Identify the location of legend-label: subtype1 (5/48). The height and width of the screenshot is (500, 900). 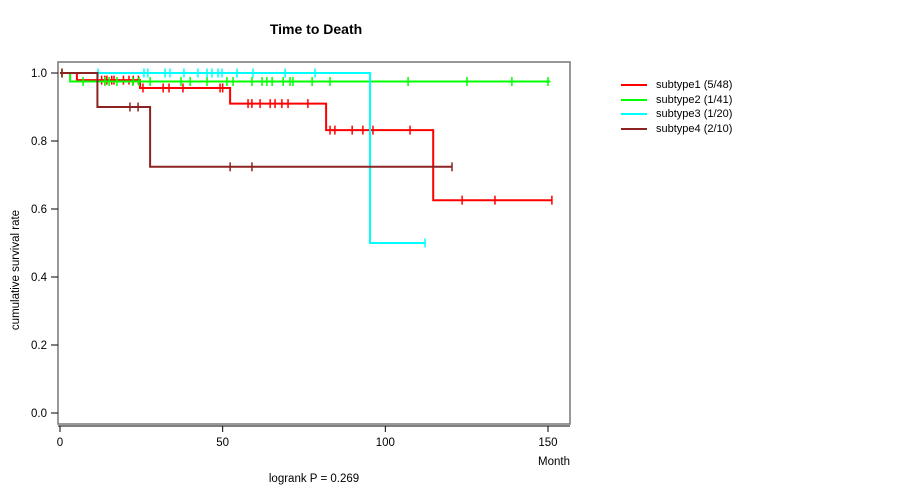
(694, 85).